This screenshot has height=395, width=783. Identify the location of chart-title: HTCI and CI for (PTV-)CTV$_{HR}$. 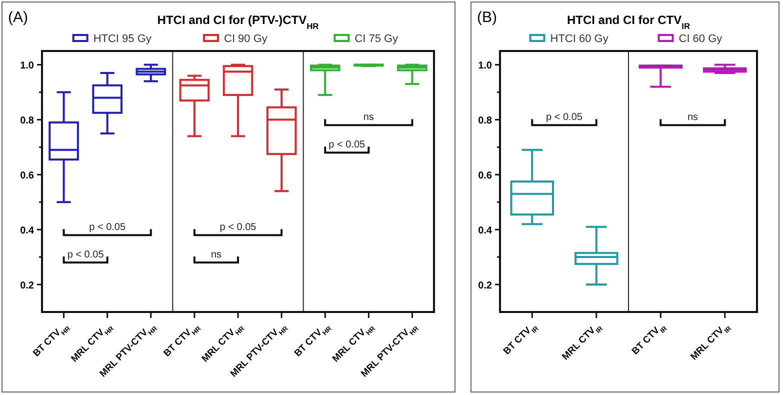
(238, 22).